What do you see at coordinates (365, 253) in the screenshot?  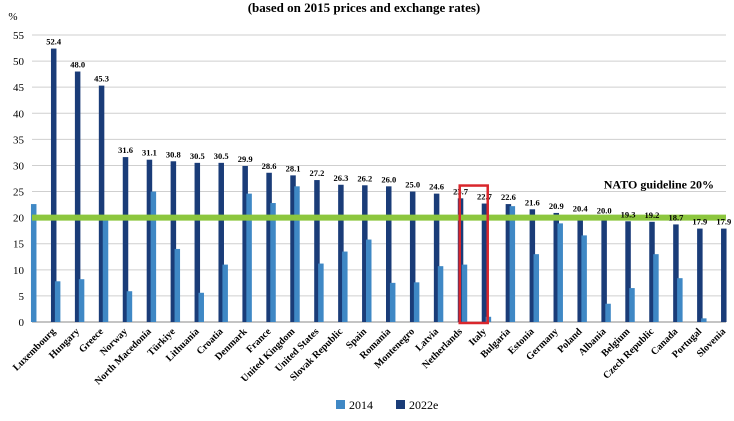 I see `bar-2022e-spain` at bounding box center [365, 253].